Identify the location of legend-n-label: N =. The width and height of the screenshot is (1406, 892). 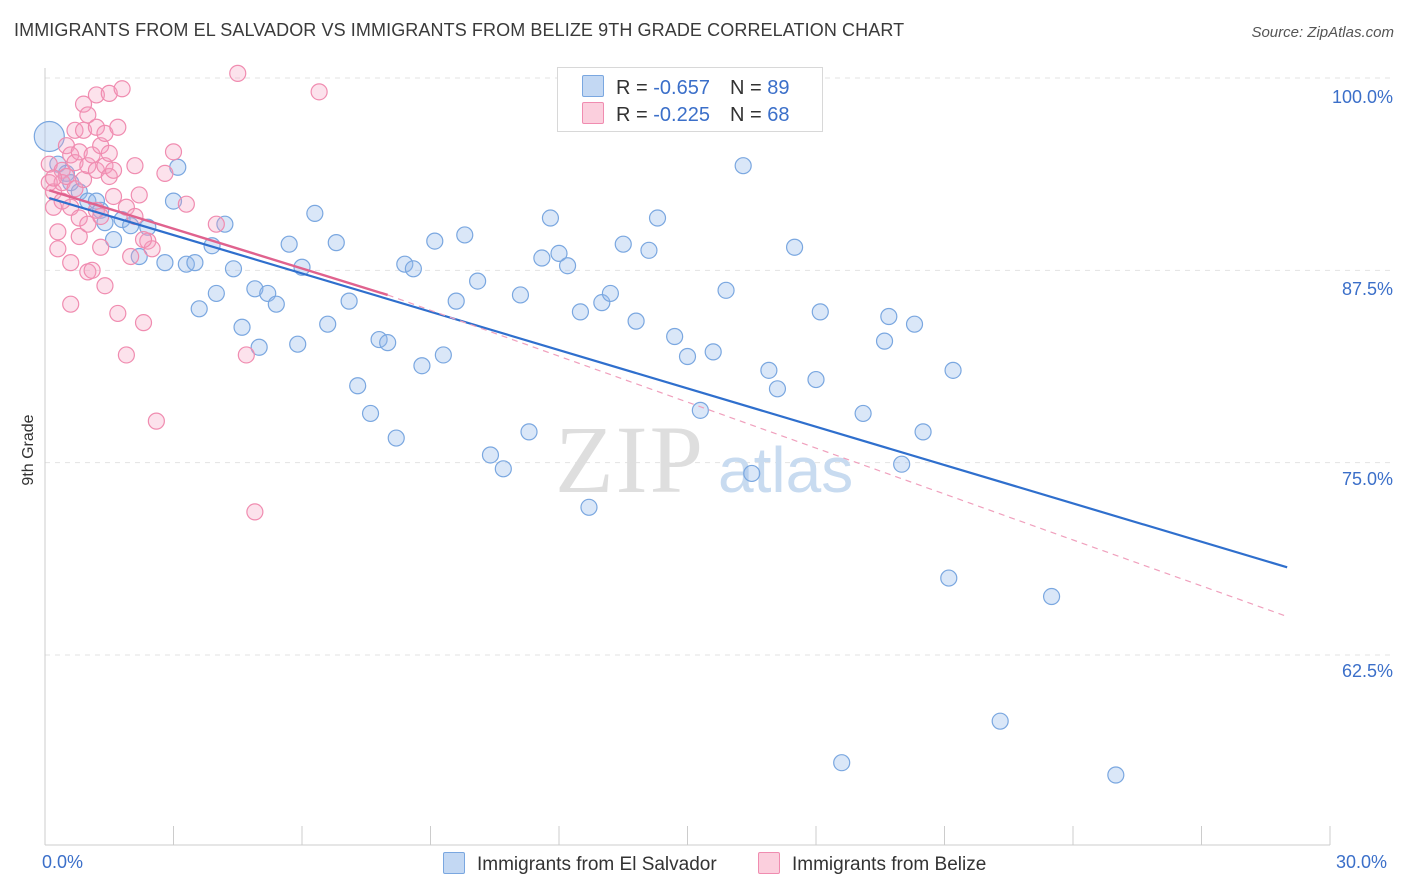
(748, 115).